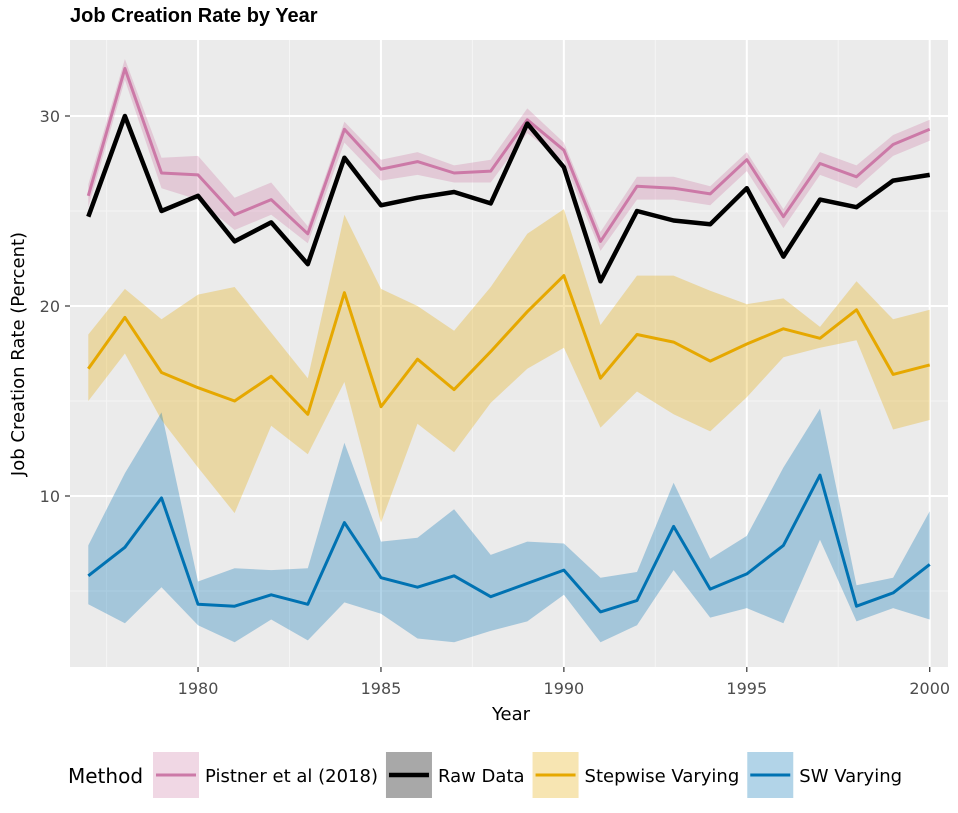 The image size is (958, 813). I want to click on legend-label: Stepwise Varying, so click(662, 776).